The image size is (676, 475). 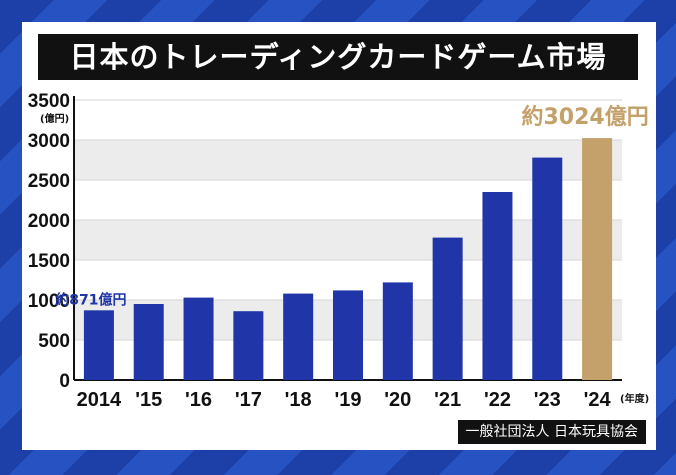 I want to click on x-tick-label: 2014, so click(x=99, y=400).